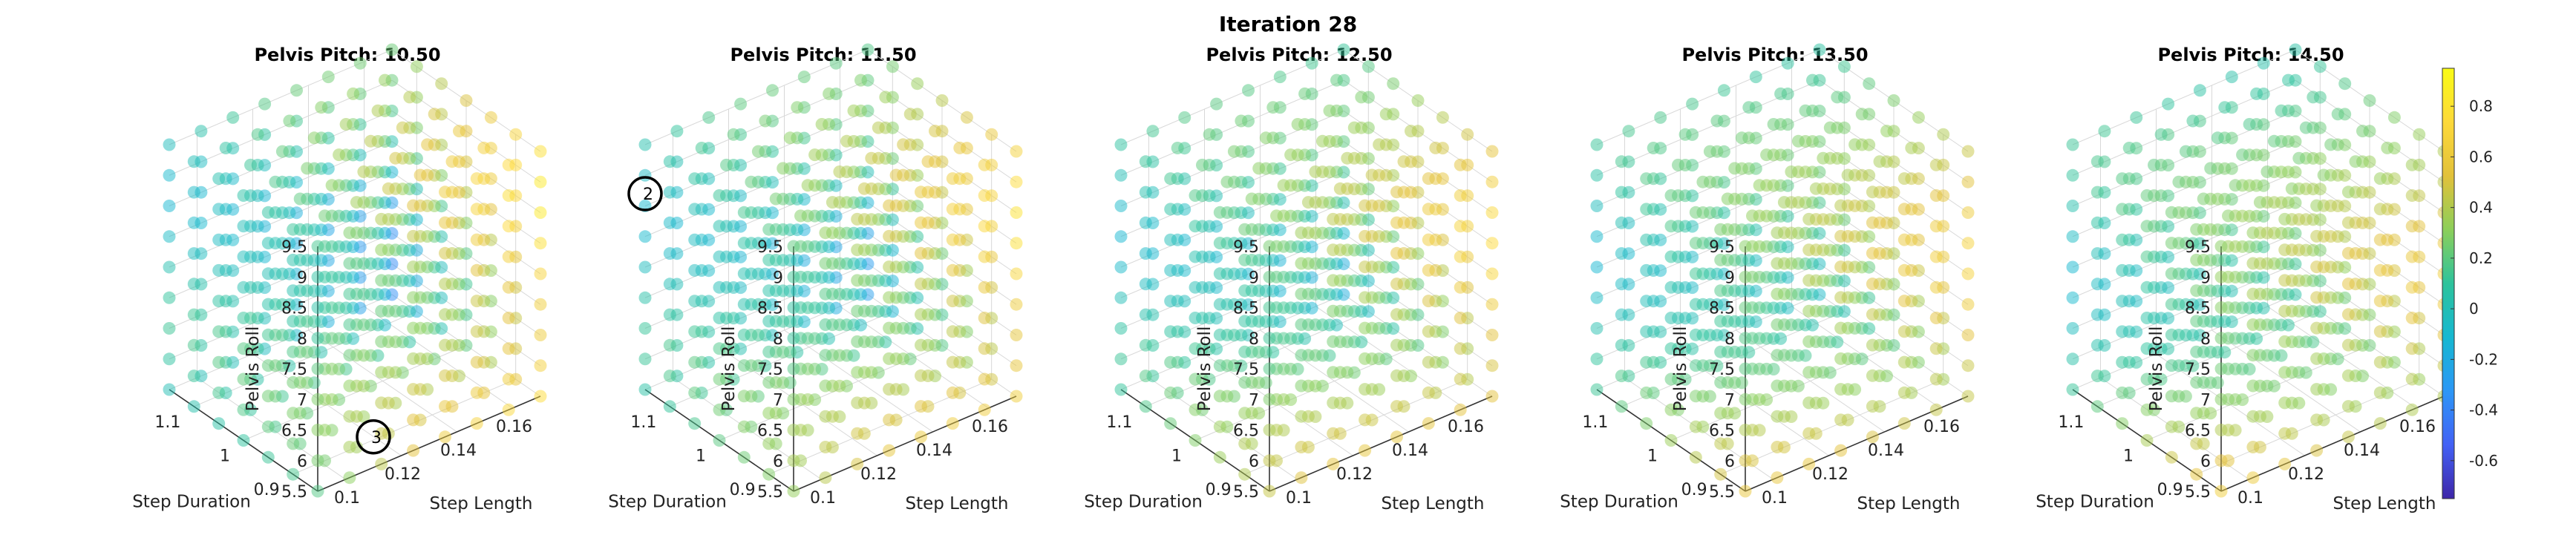 This screenshot has width=2576, height=558. I want to click on x-axis-label: Step Length, so click(1432, 503).